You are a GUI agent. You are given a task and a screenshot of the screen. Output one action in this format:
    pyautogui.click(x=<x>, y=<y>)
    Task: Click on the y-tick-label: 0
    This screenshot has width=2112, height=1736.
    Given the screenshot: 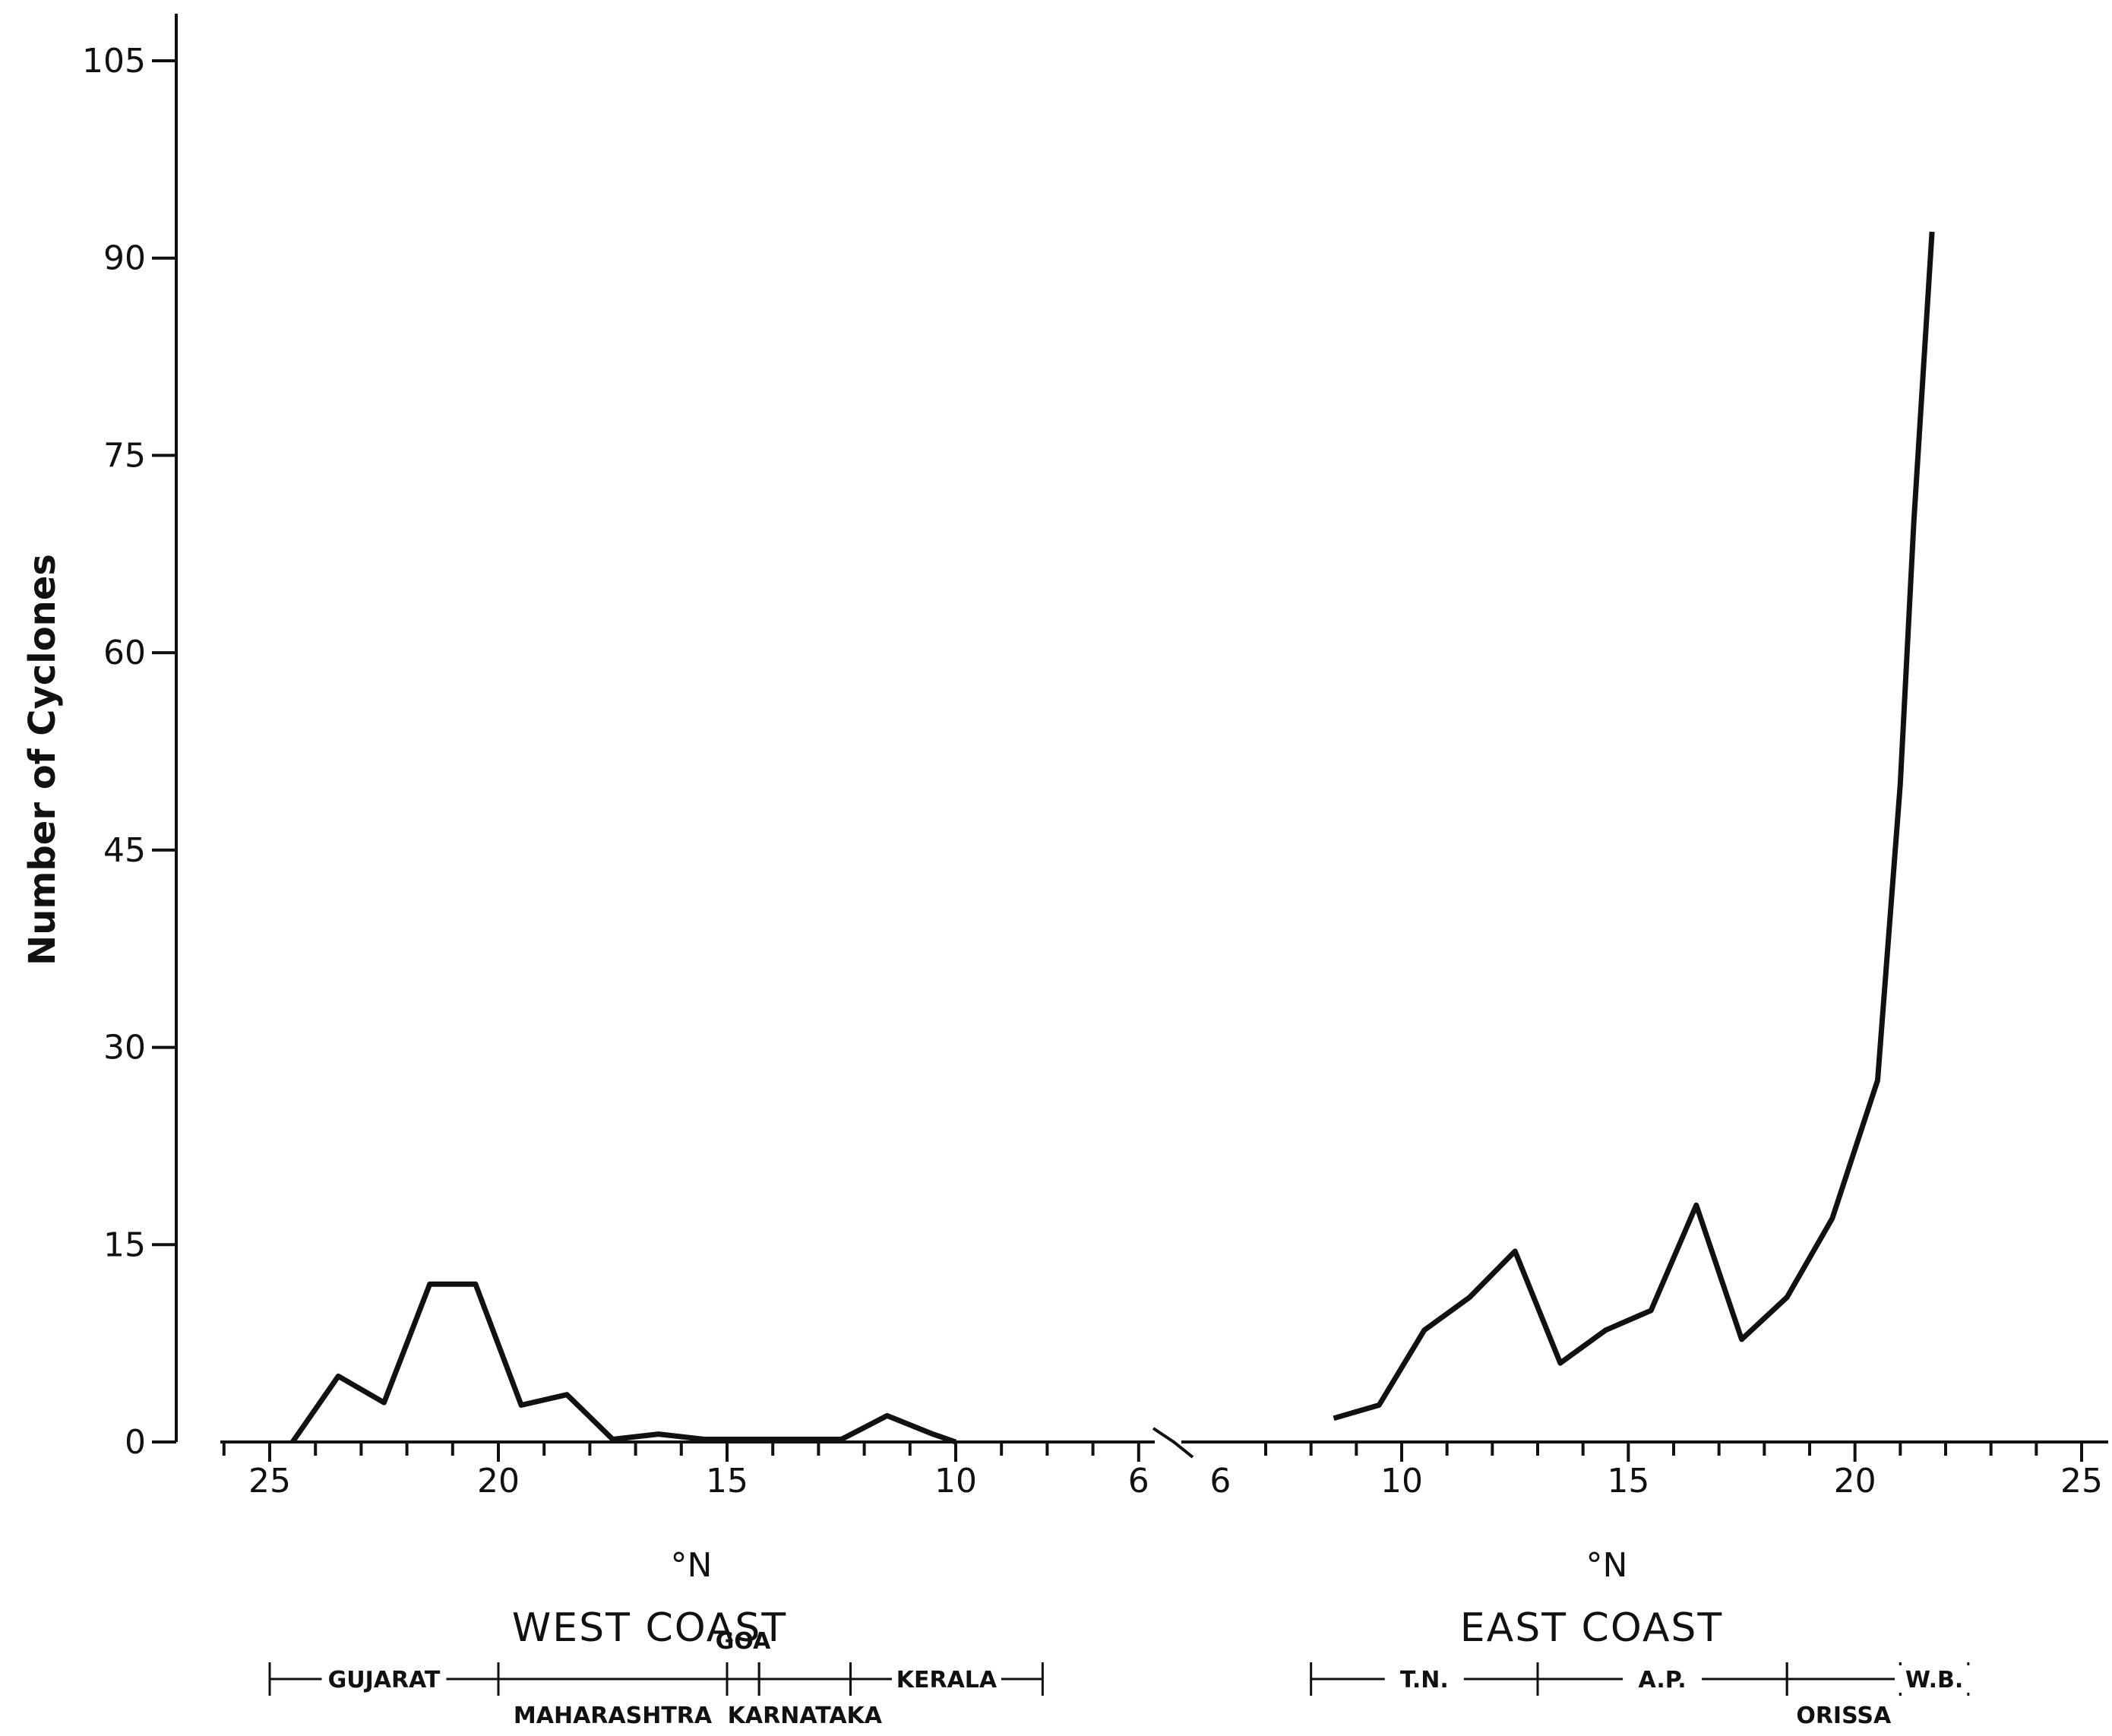 What is the action you would take?
    pyautogui.click(x=135, y=1442)
    